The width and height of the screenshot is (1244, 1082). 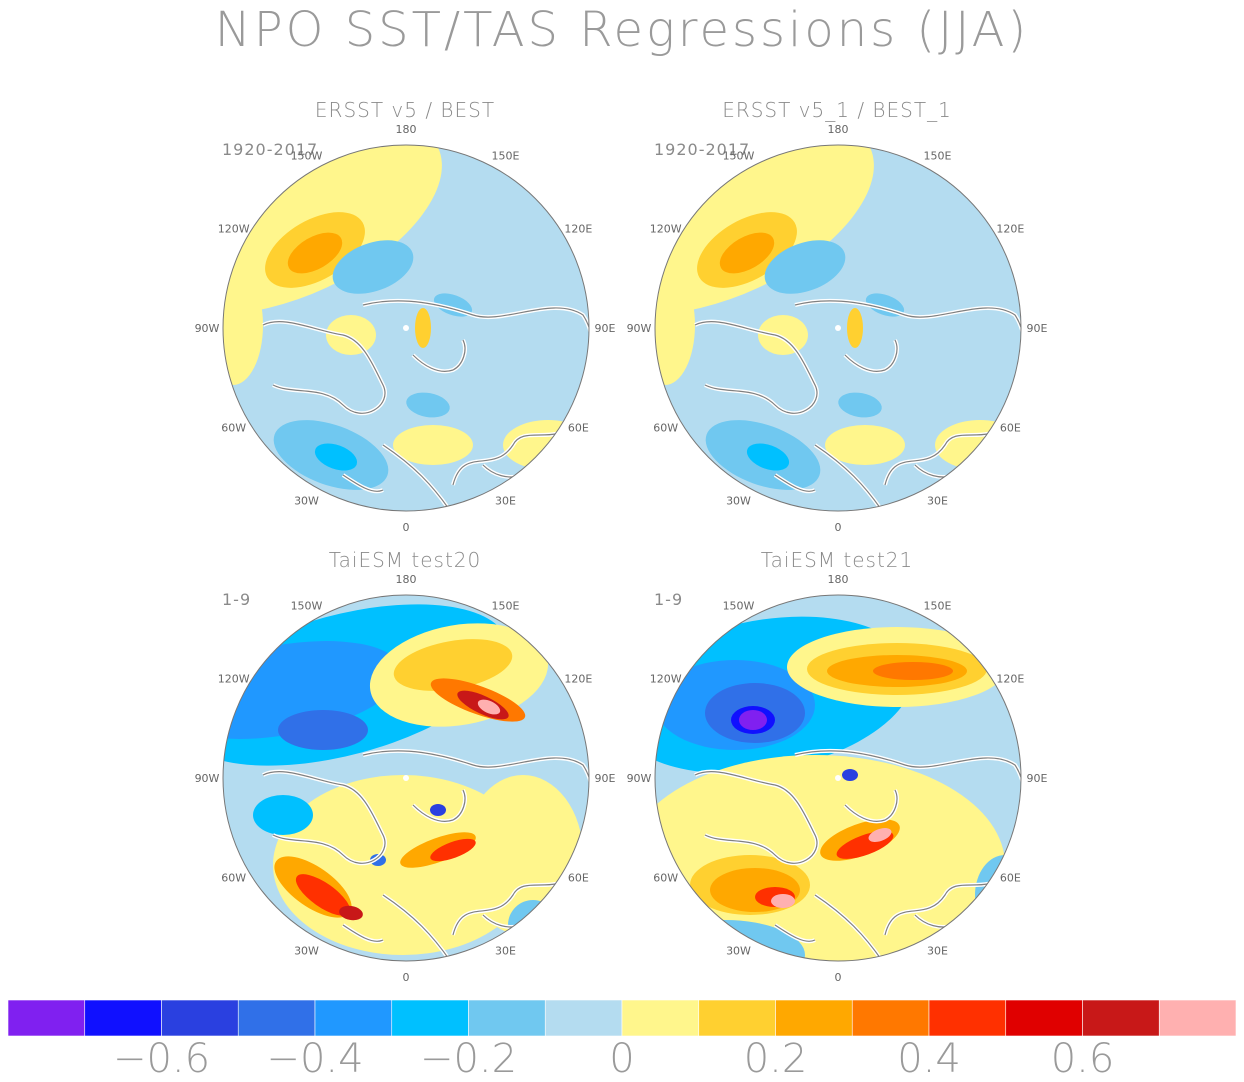 What do you see at coordinates (468, 1059) in the screenshot?
I see `colorbar-tick-label: −0.2` at bounding box center [468, 1059].